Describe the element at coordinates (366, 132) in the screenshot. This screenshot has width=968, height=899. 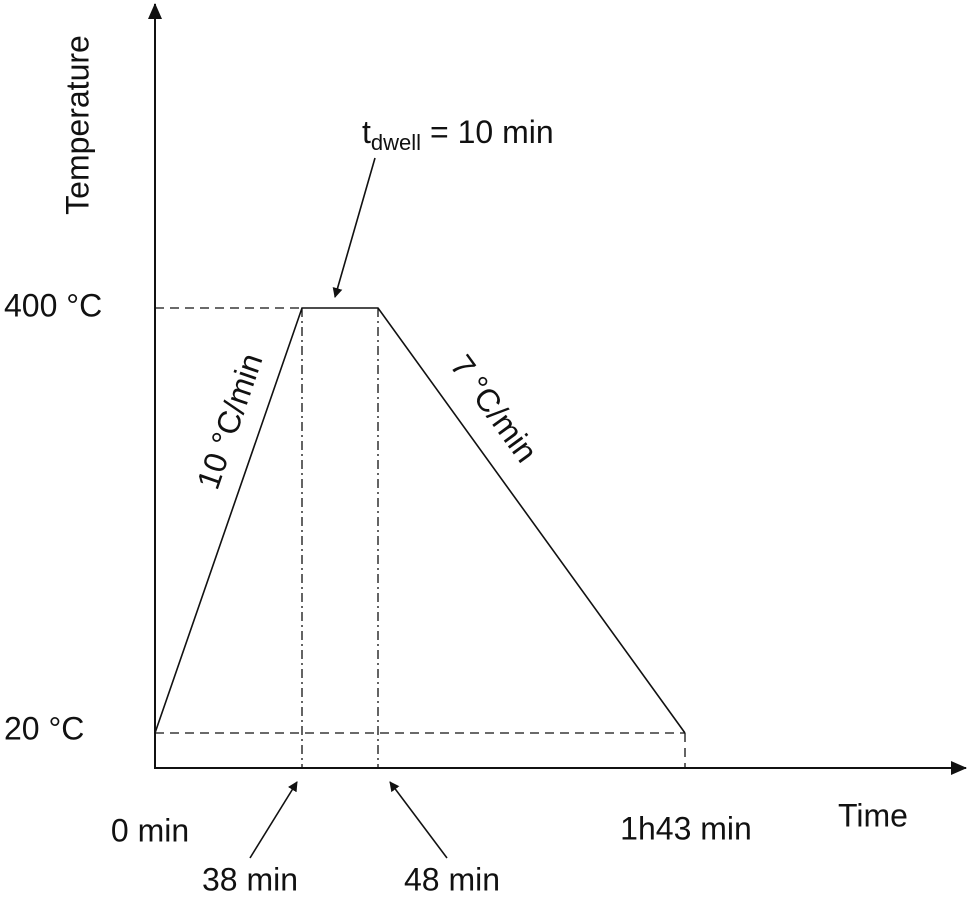
I see `dwell-symbol: t` at that location.